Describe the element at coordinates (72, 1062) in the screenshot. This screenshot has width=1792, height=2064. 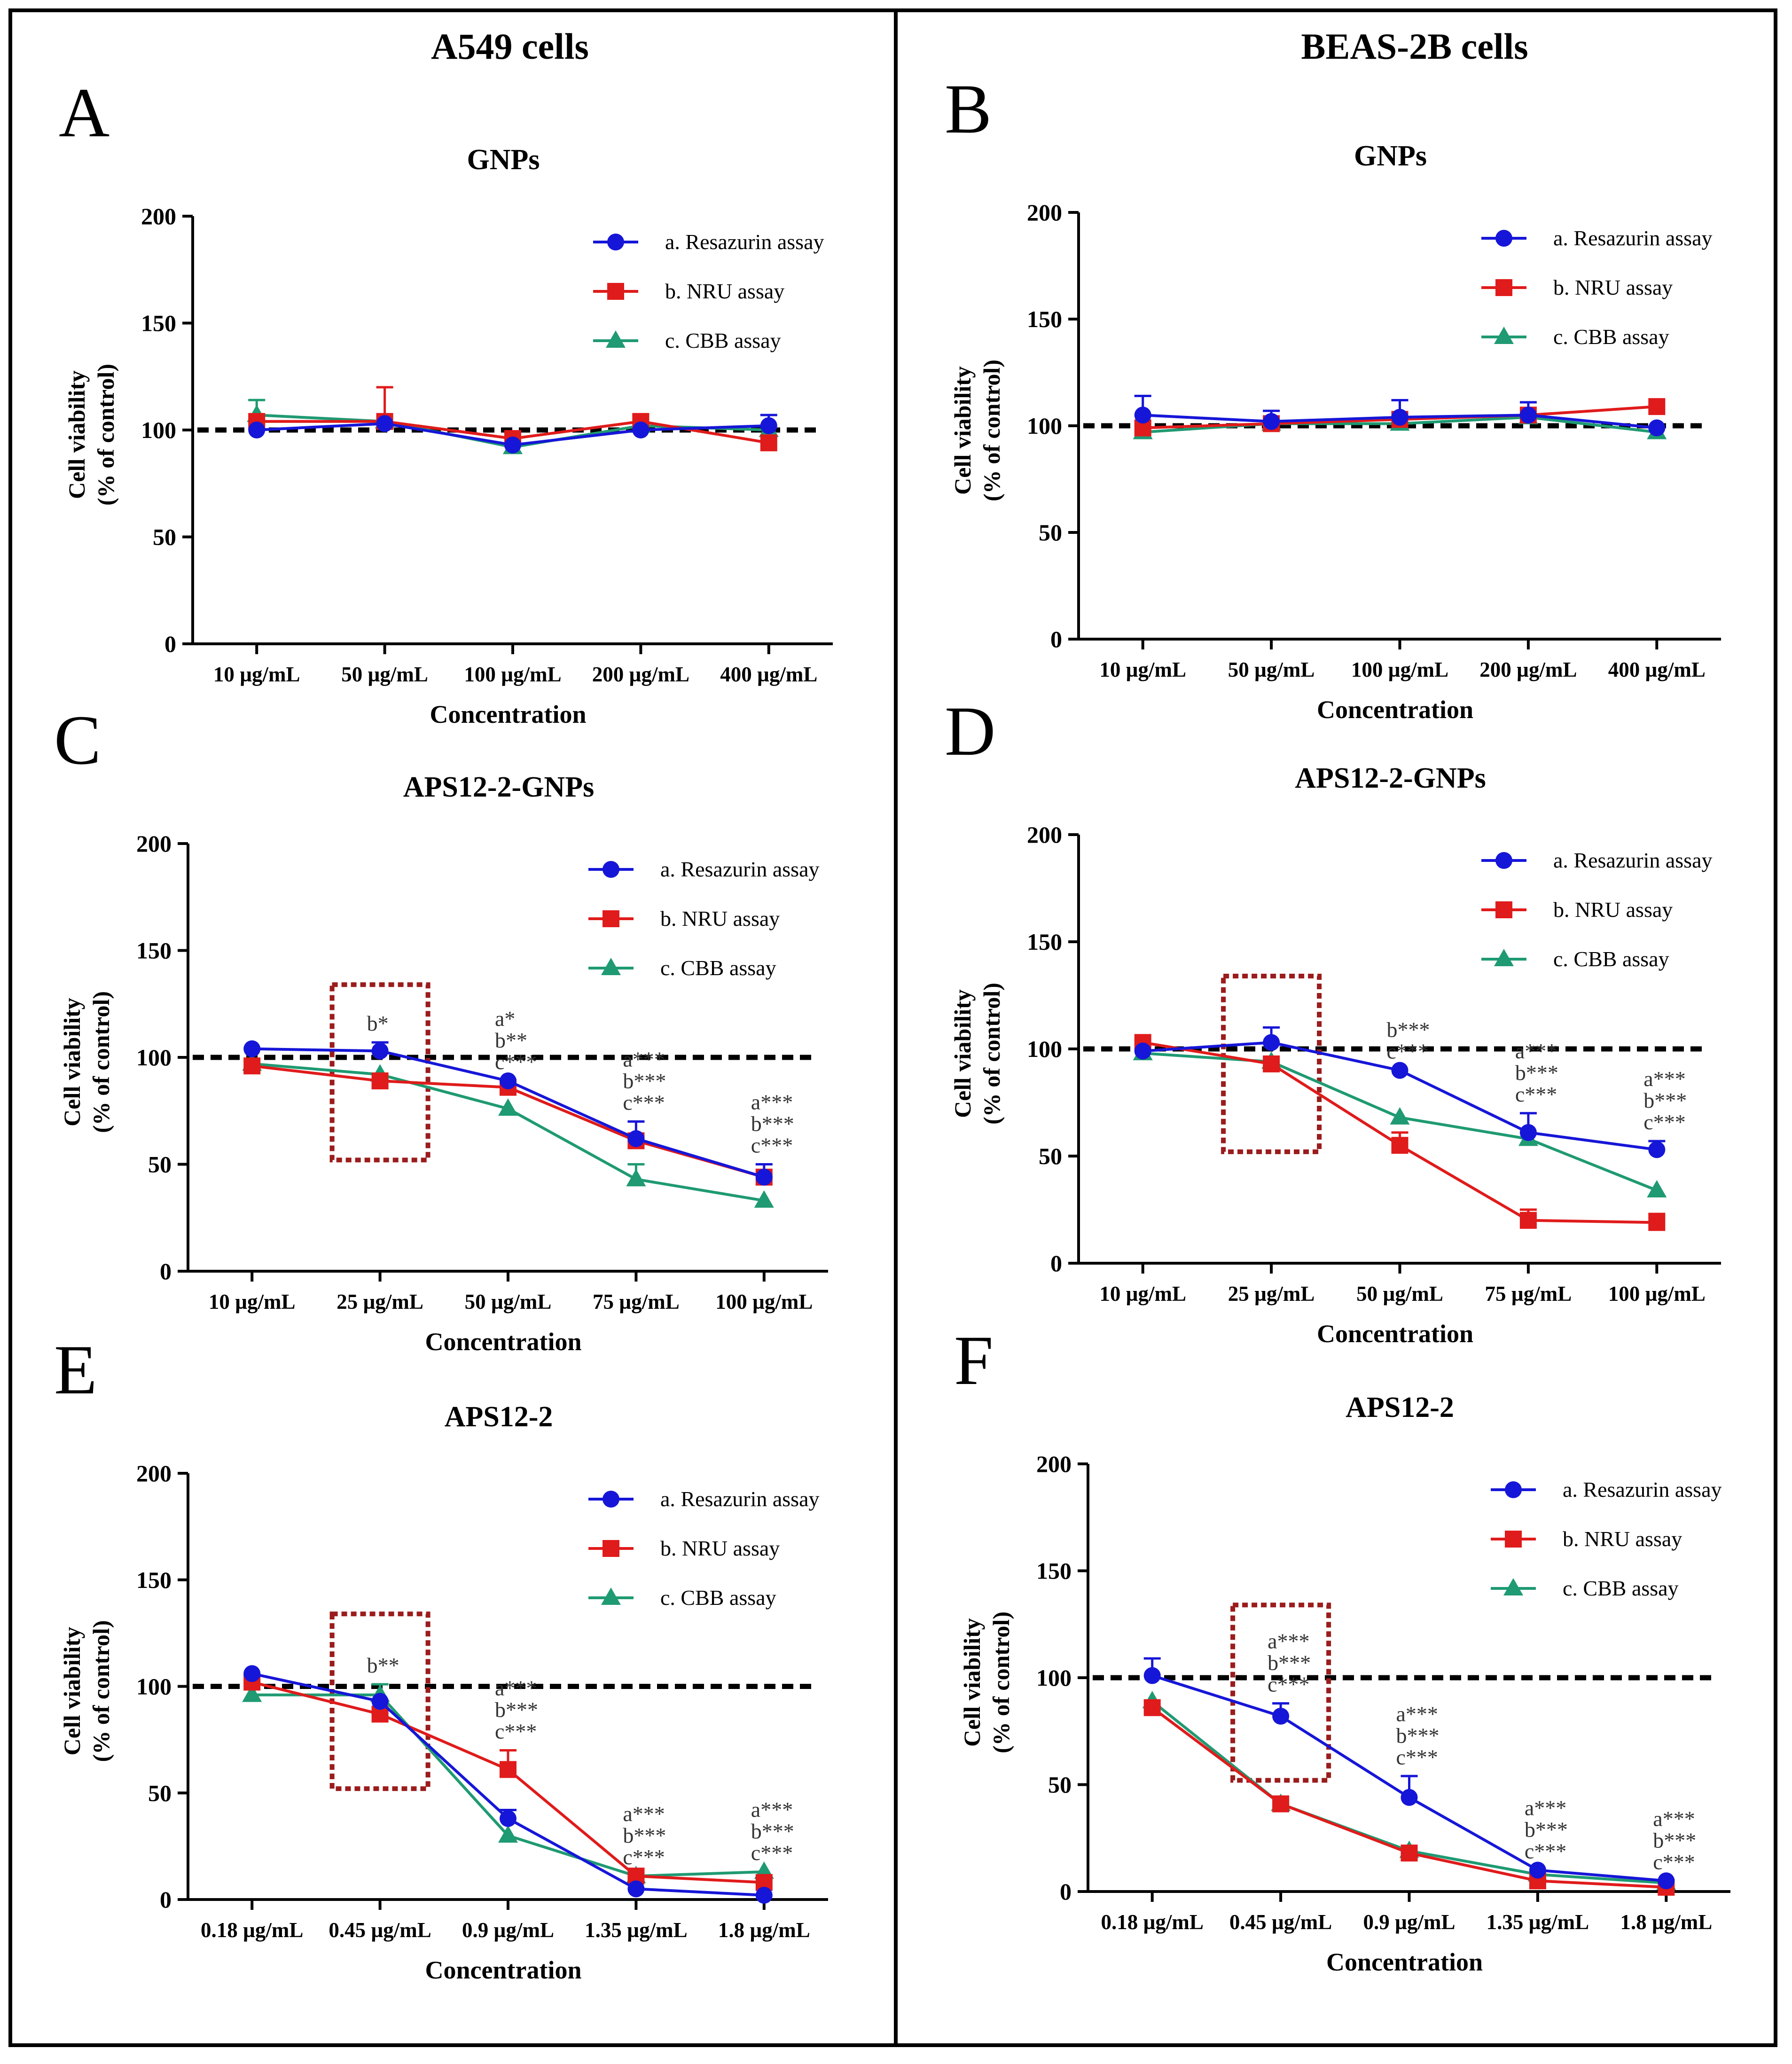
I see `y-axis-label: Cell viability` at that location.